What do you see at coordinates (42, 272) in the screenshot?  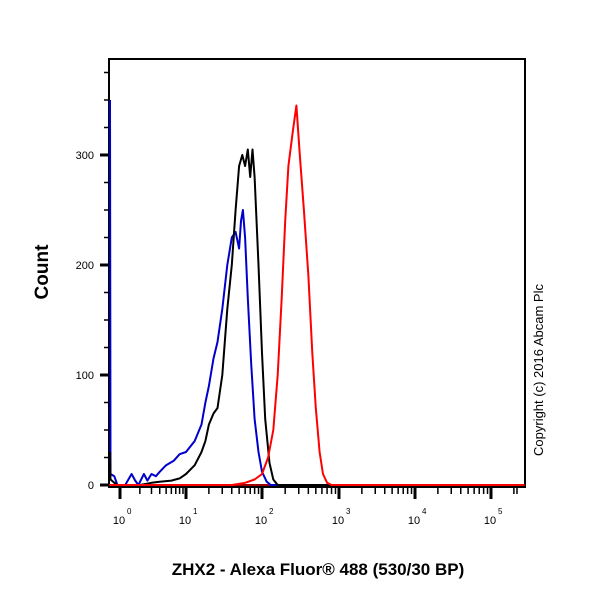 I see `y-axis-title: Count` at bounding box center [42, 272].